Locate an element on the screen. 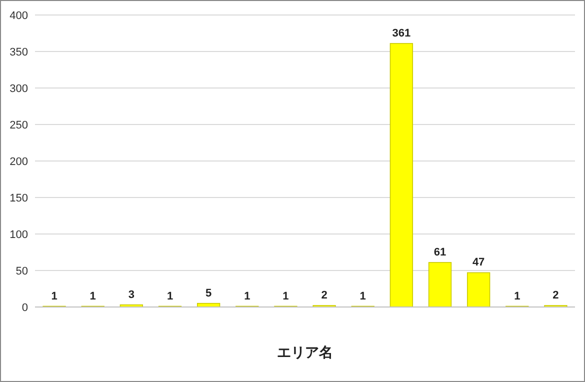  y-tick-label: 300 is located at coordinates (19, 89).